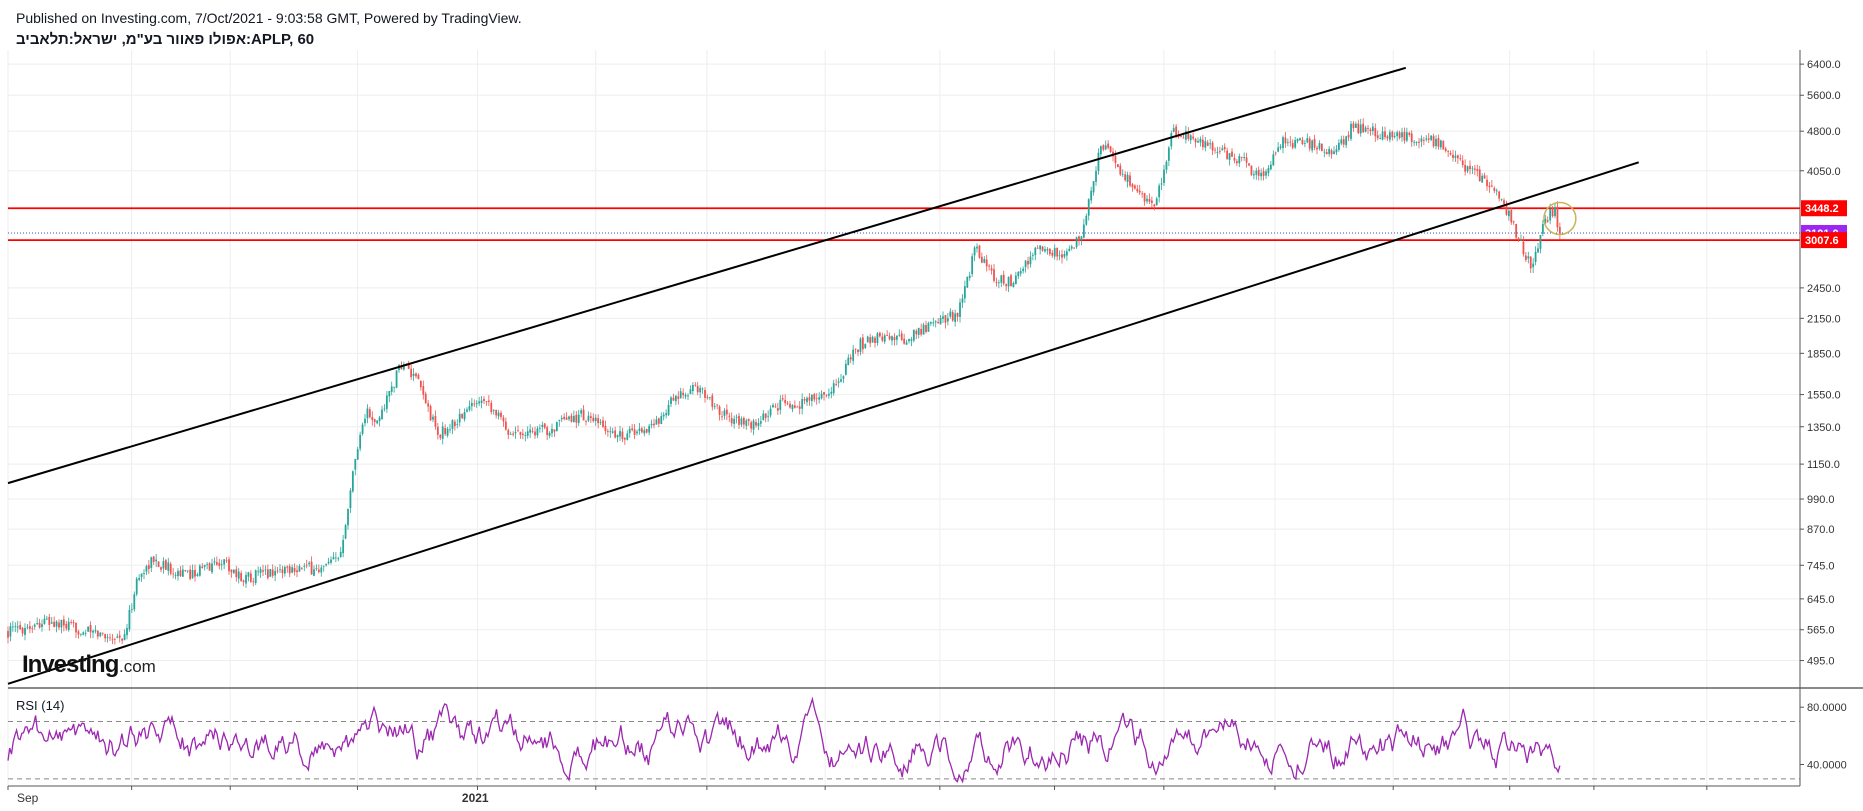 This screenshot has width=1863, height=811. I want to click on price-label: 3007.6, so click(1824, 240).